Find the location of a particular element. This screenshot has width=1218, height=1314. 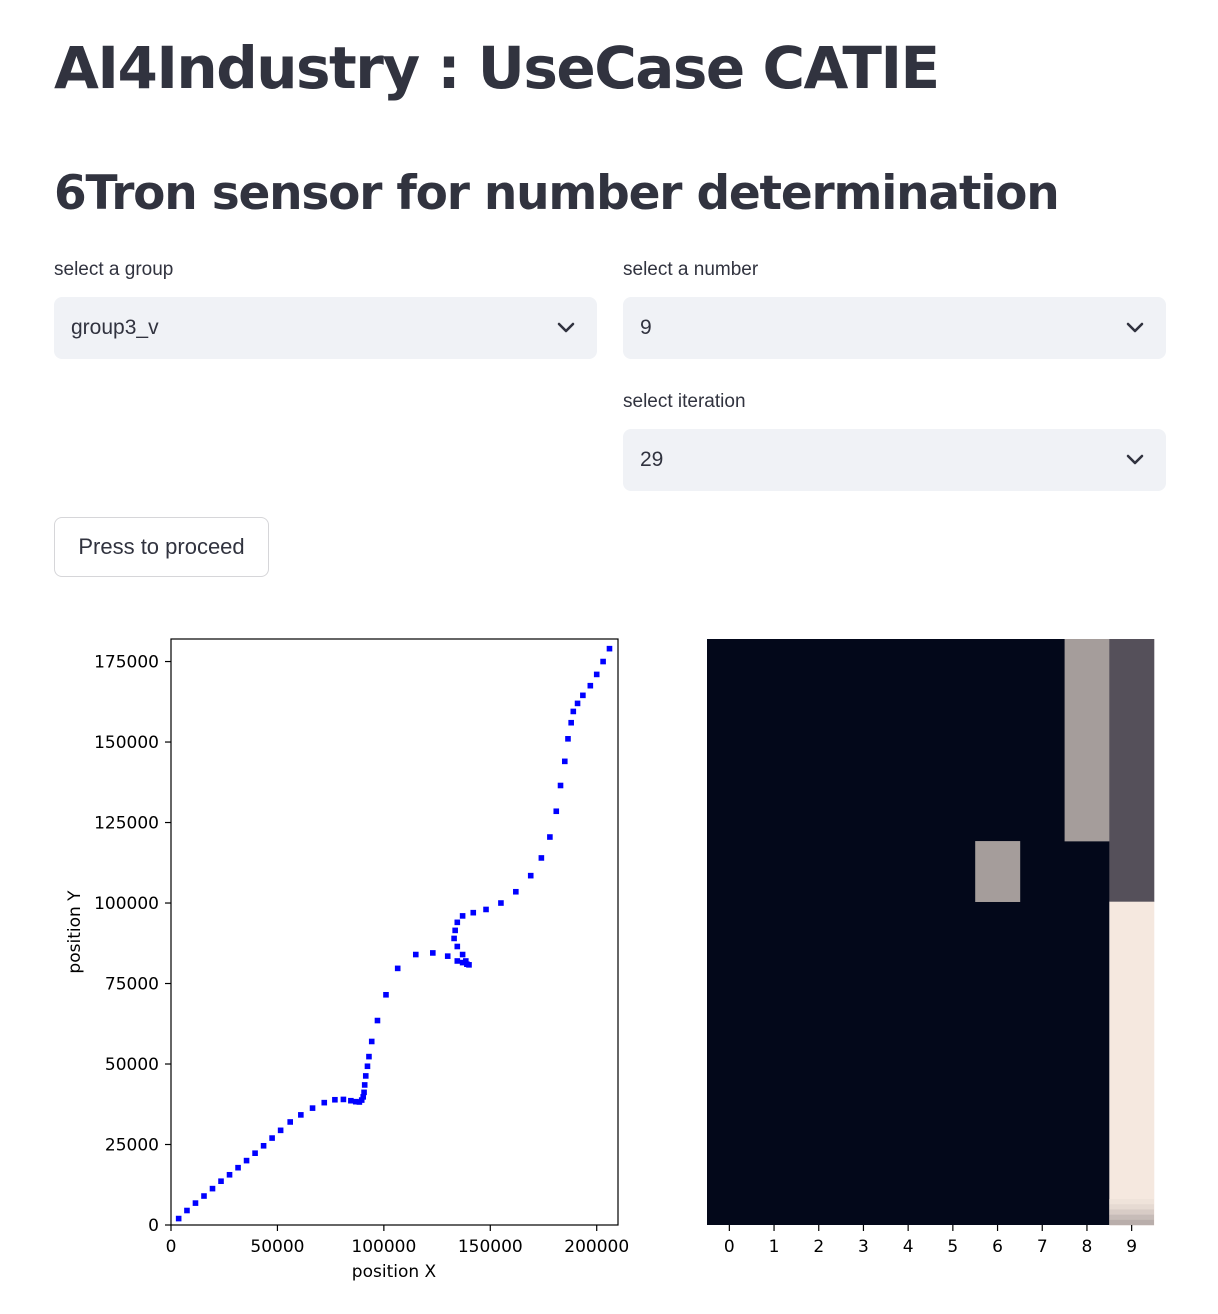

proceed-button: Press to proceed is located at coordinates (161, 547).